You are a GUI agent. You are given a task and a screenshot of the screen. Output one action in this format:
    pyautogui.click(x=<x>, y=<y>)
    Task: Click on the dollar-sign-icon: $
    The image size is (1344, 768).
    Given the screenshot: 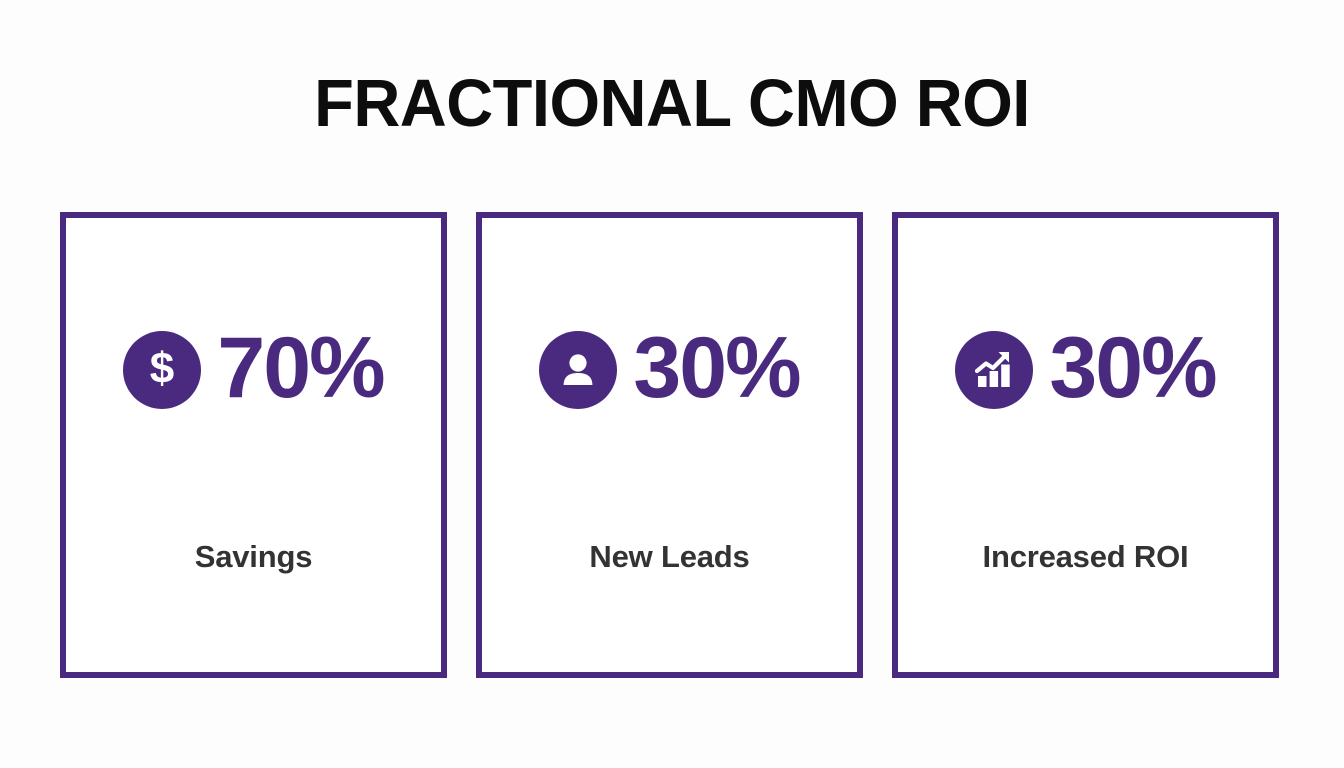 What is the action you would take?
    pyautogui.click(x=162, y=370)
    